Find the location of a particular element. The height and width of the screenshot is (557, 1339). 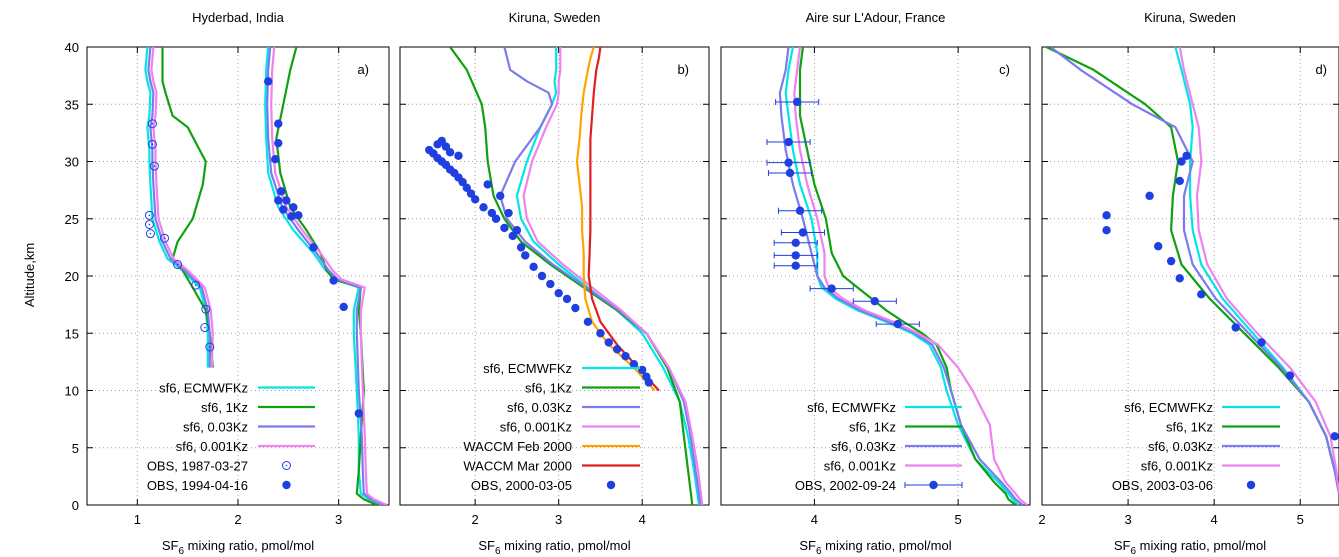

legend-swatch is located at coordinates (611, 485).